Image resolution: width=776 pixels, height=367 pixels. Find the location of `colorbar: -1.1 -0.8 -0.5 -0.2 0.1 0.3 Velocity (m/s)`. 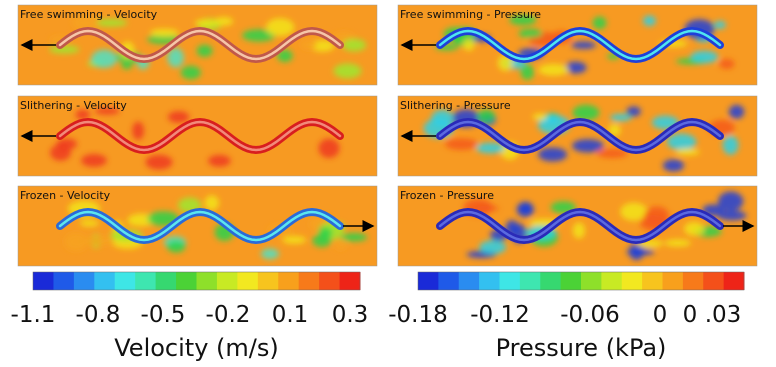

colorbar: -1.1 -0.8 -0.5 -0.2 0.1 0.3 Velocity (m/s) is located at coordinates (190, 316).